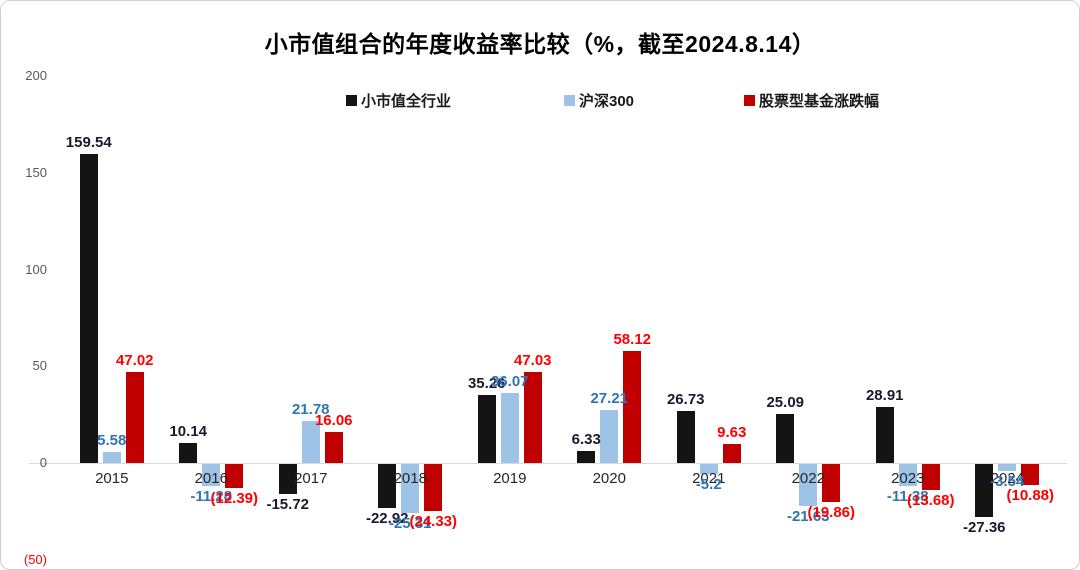 The width and height of the screenshot is (1080, 570). Describe the element at coordinates (410, 523) in the screenshot. I see `value-label-沪深300-2018: -25.31` at that location.